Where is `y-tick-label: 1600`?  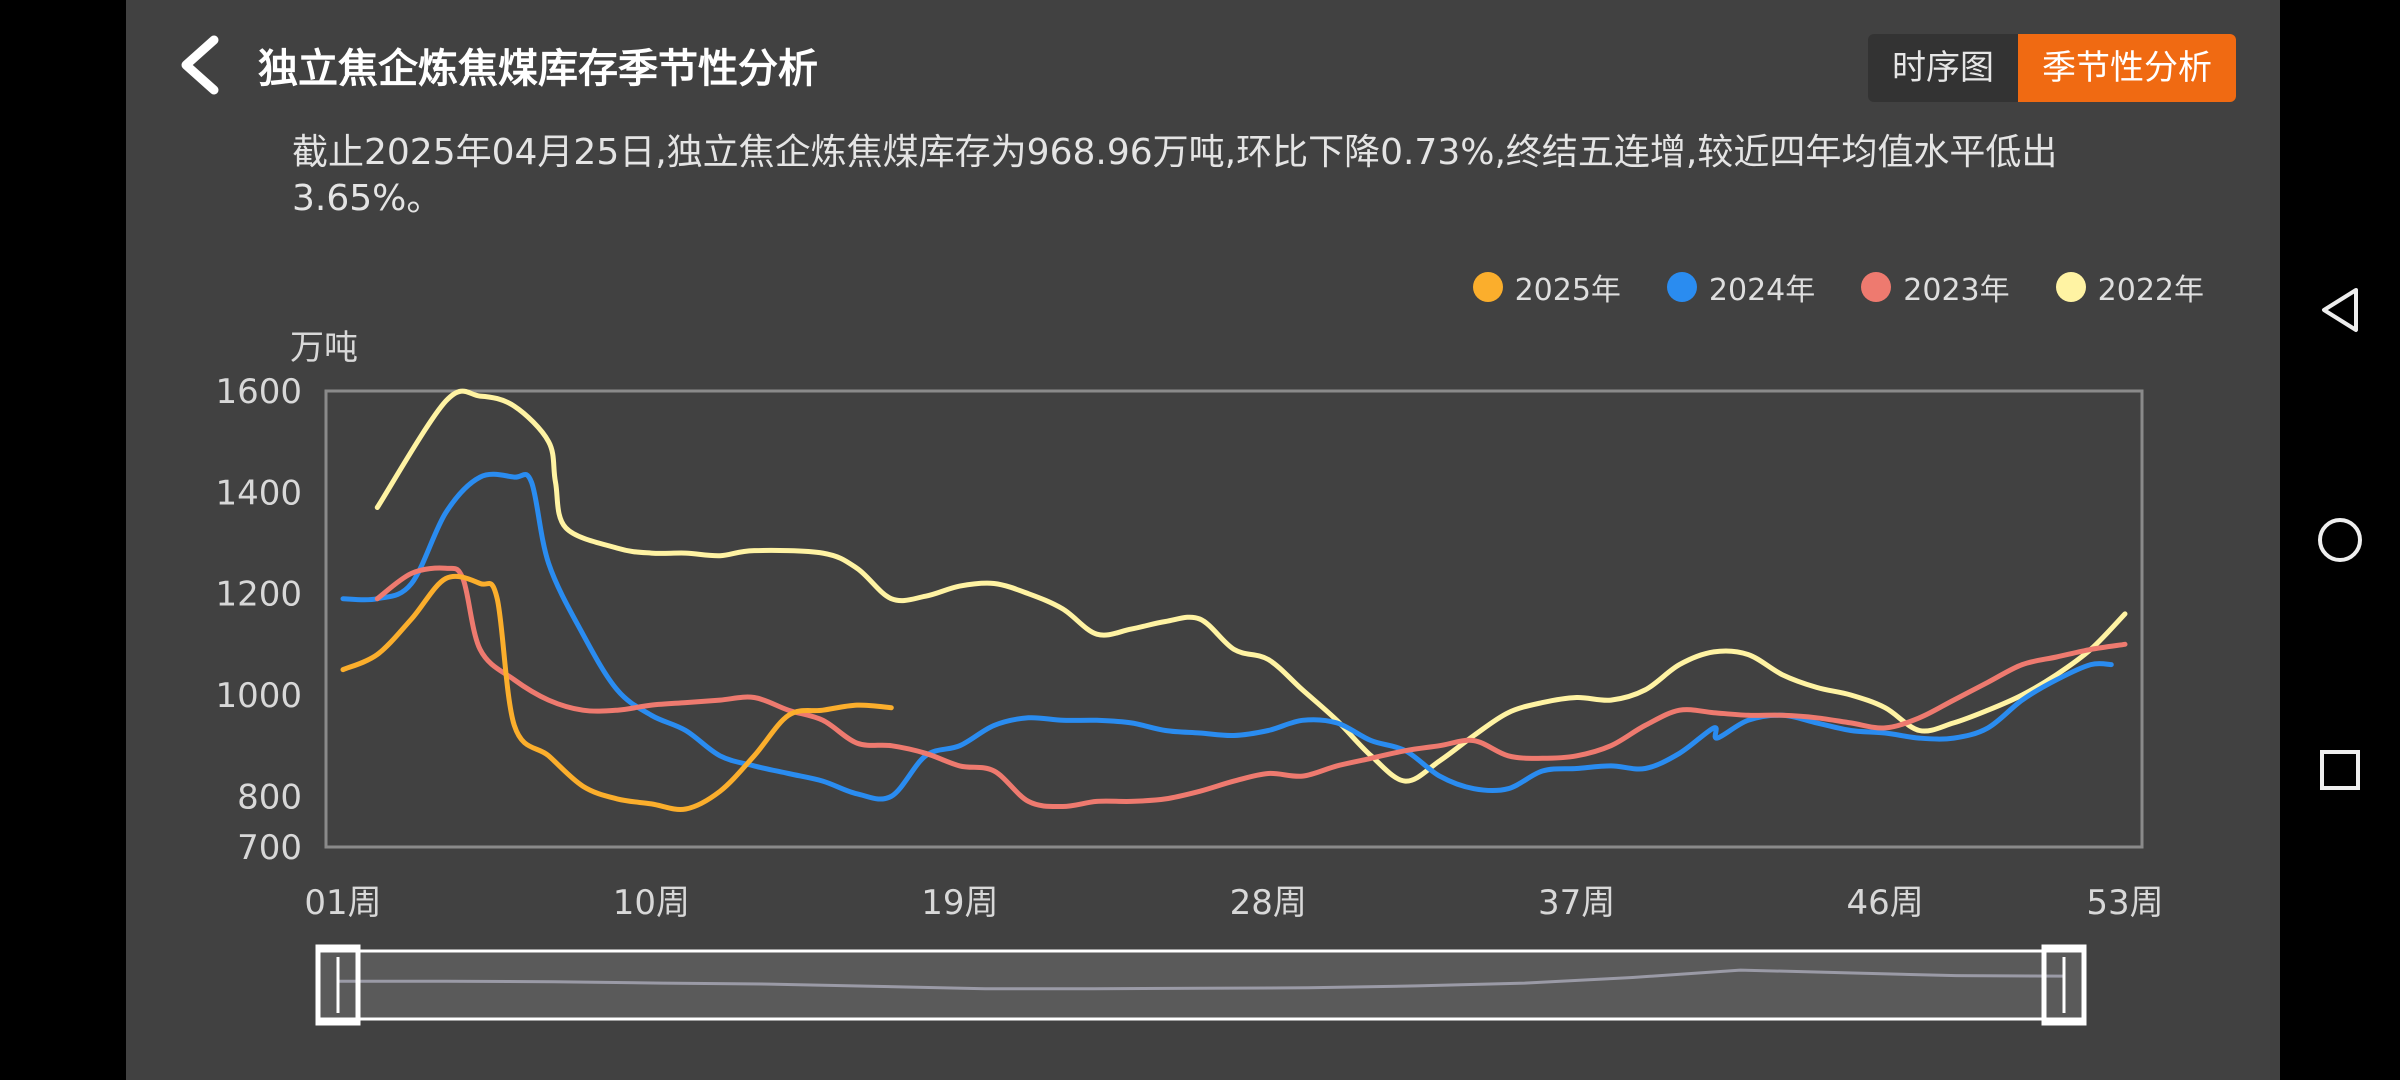
y-tick-label: 1600 is located at coordinates (258, 392).